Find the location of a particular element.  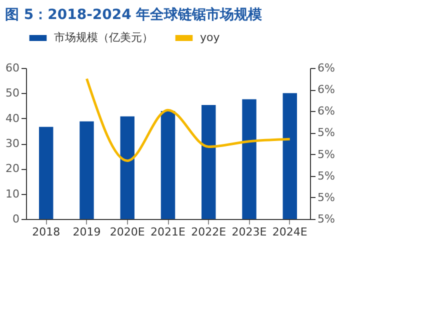

x-tick-label: 2019 is located at coordinates (86, 232).